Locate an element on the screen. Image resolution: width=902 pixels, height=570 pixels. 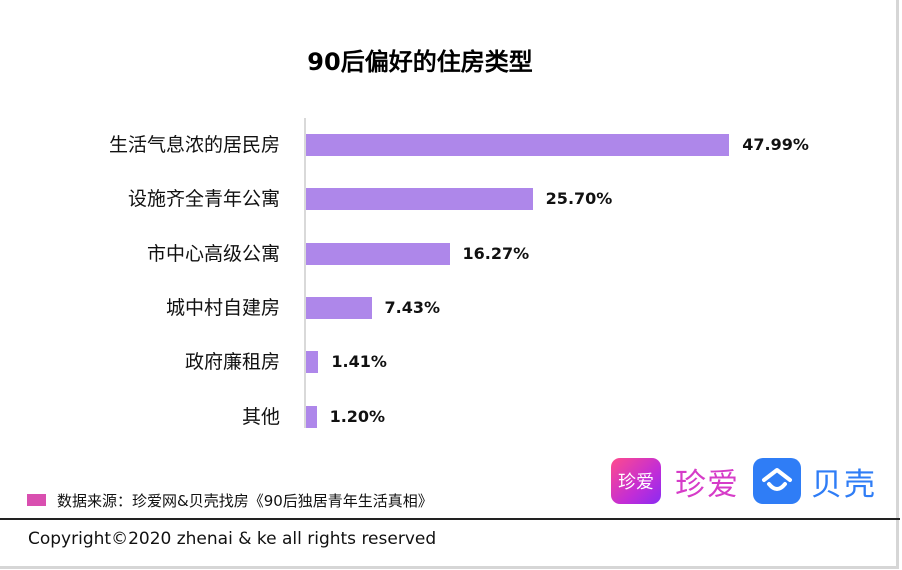
brand-logos: 珍爱 珍爱 贝壳 is located at coordinates (744, 481).